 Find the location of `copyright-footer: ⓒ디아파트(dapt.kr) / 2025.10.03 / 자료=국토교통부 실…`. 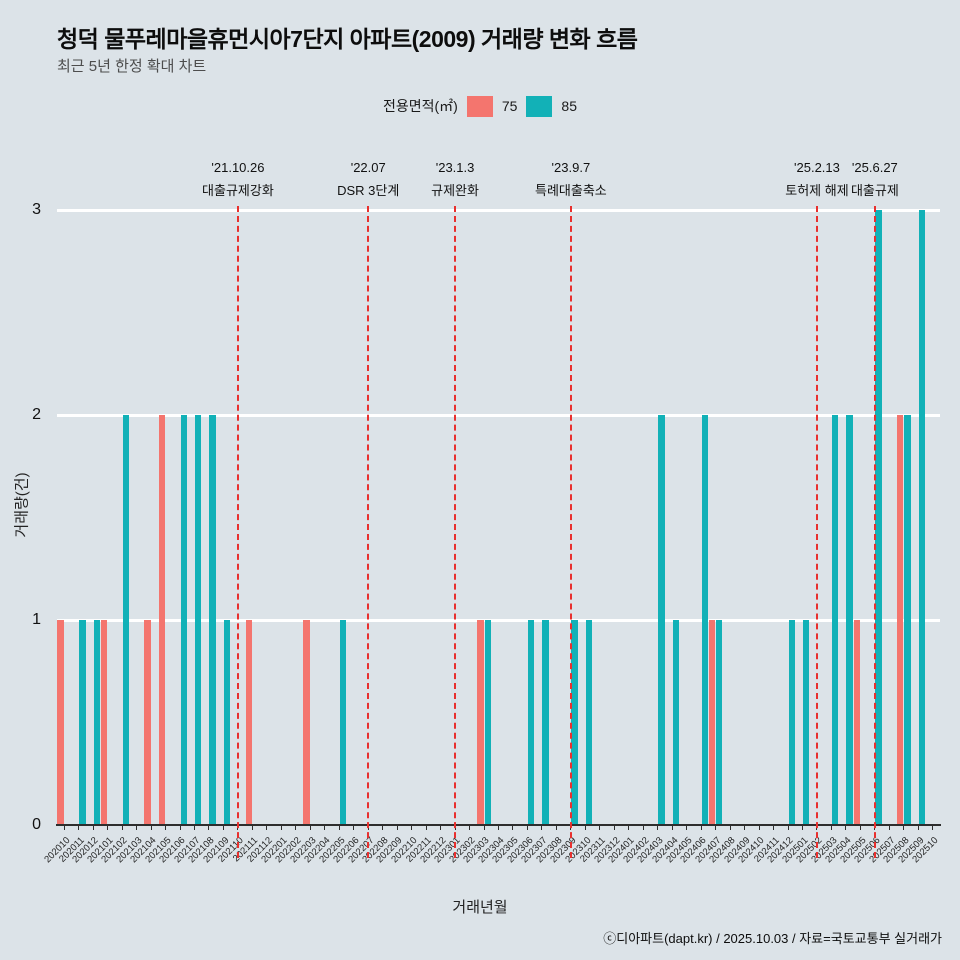

copyright-footer: ⓒ디아파트(dapt.kr) / 2025.10.03 / 자료=국토교통부 실… is located at coordinates (772, 938).